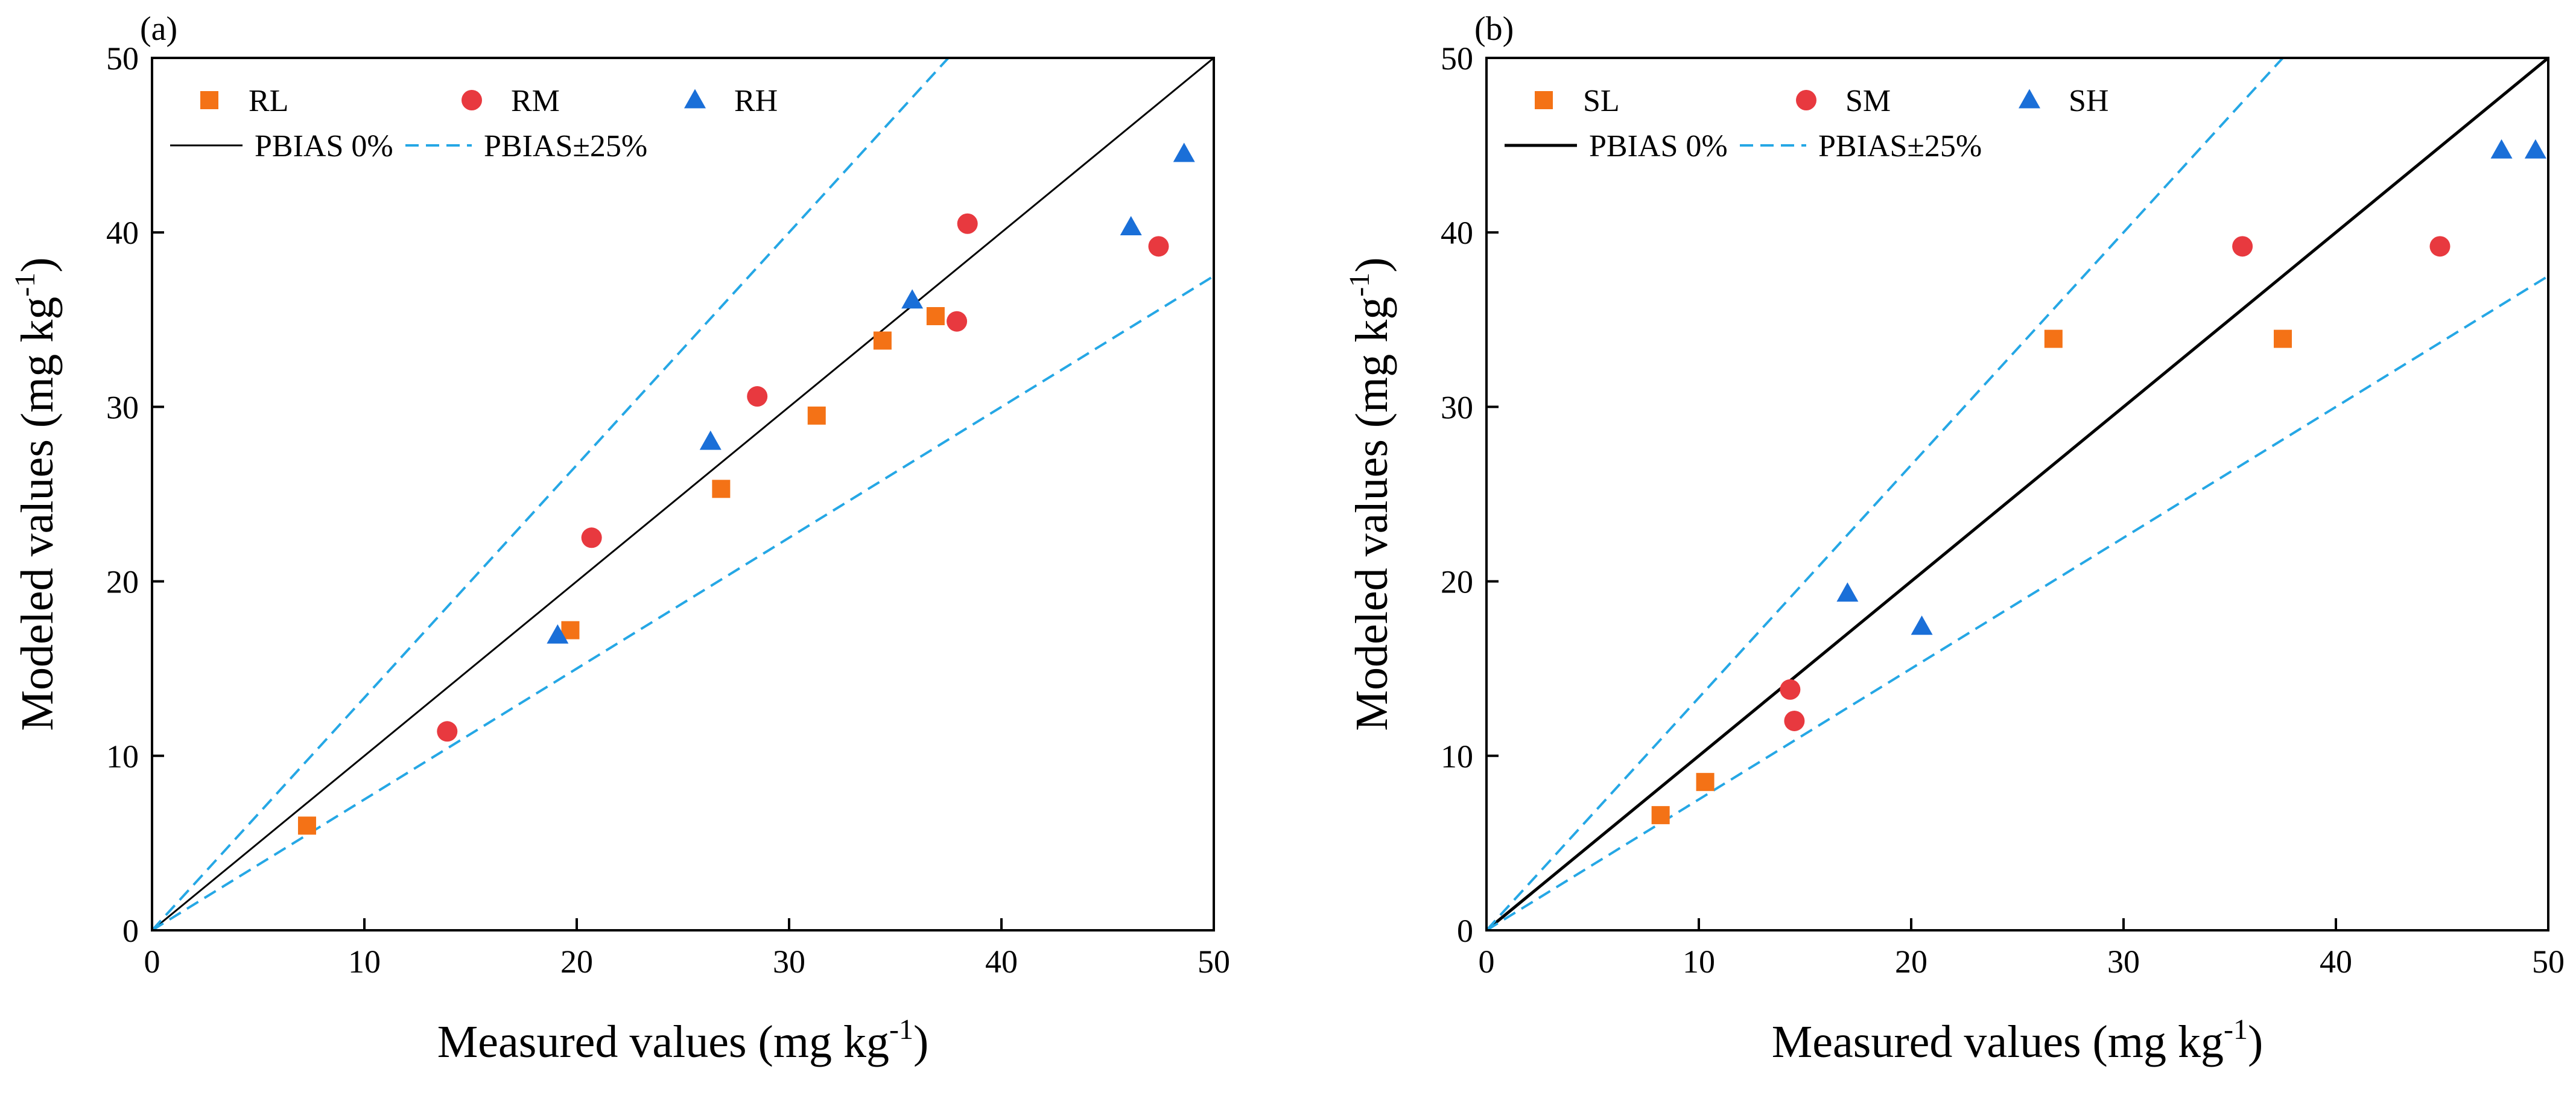 The image size is (2576, 1095). I want to click on legend-marker-sl, so click(1544, 100).